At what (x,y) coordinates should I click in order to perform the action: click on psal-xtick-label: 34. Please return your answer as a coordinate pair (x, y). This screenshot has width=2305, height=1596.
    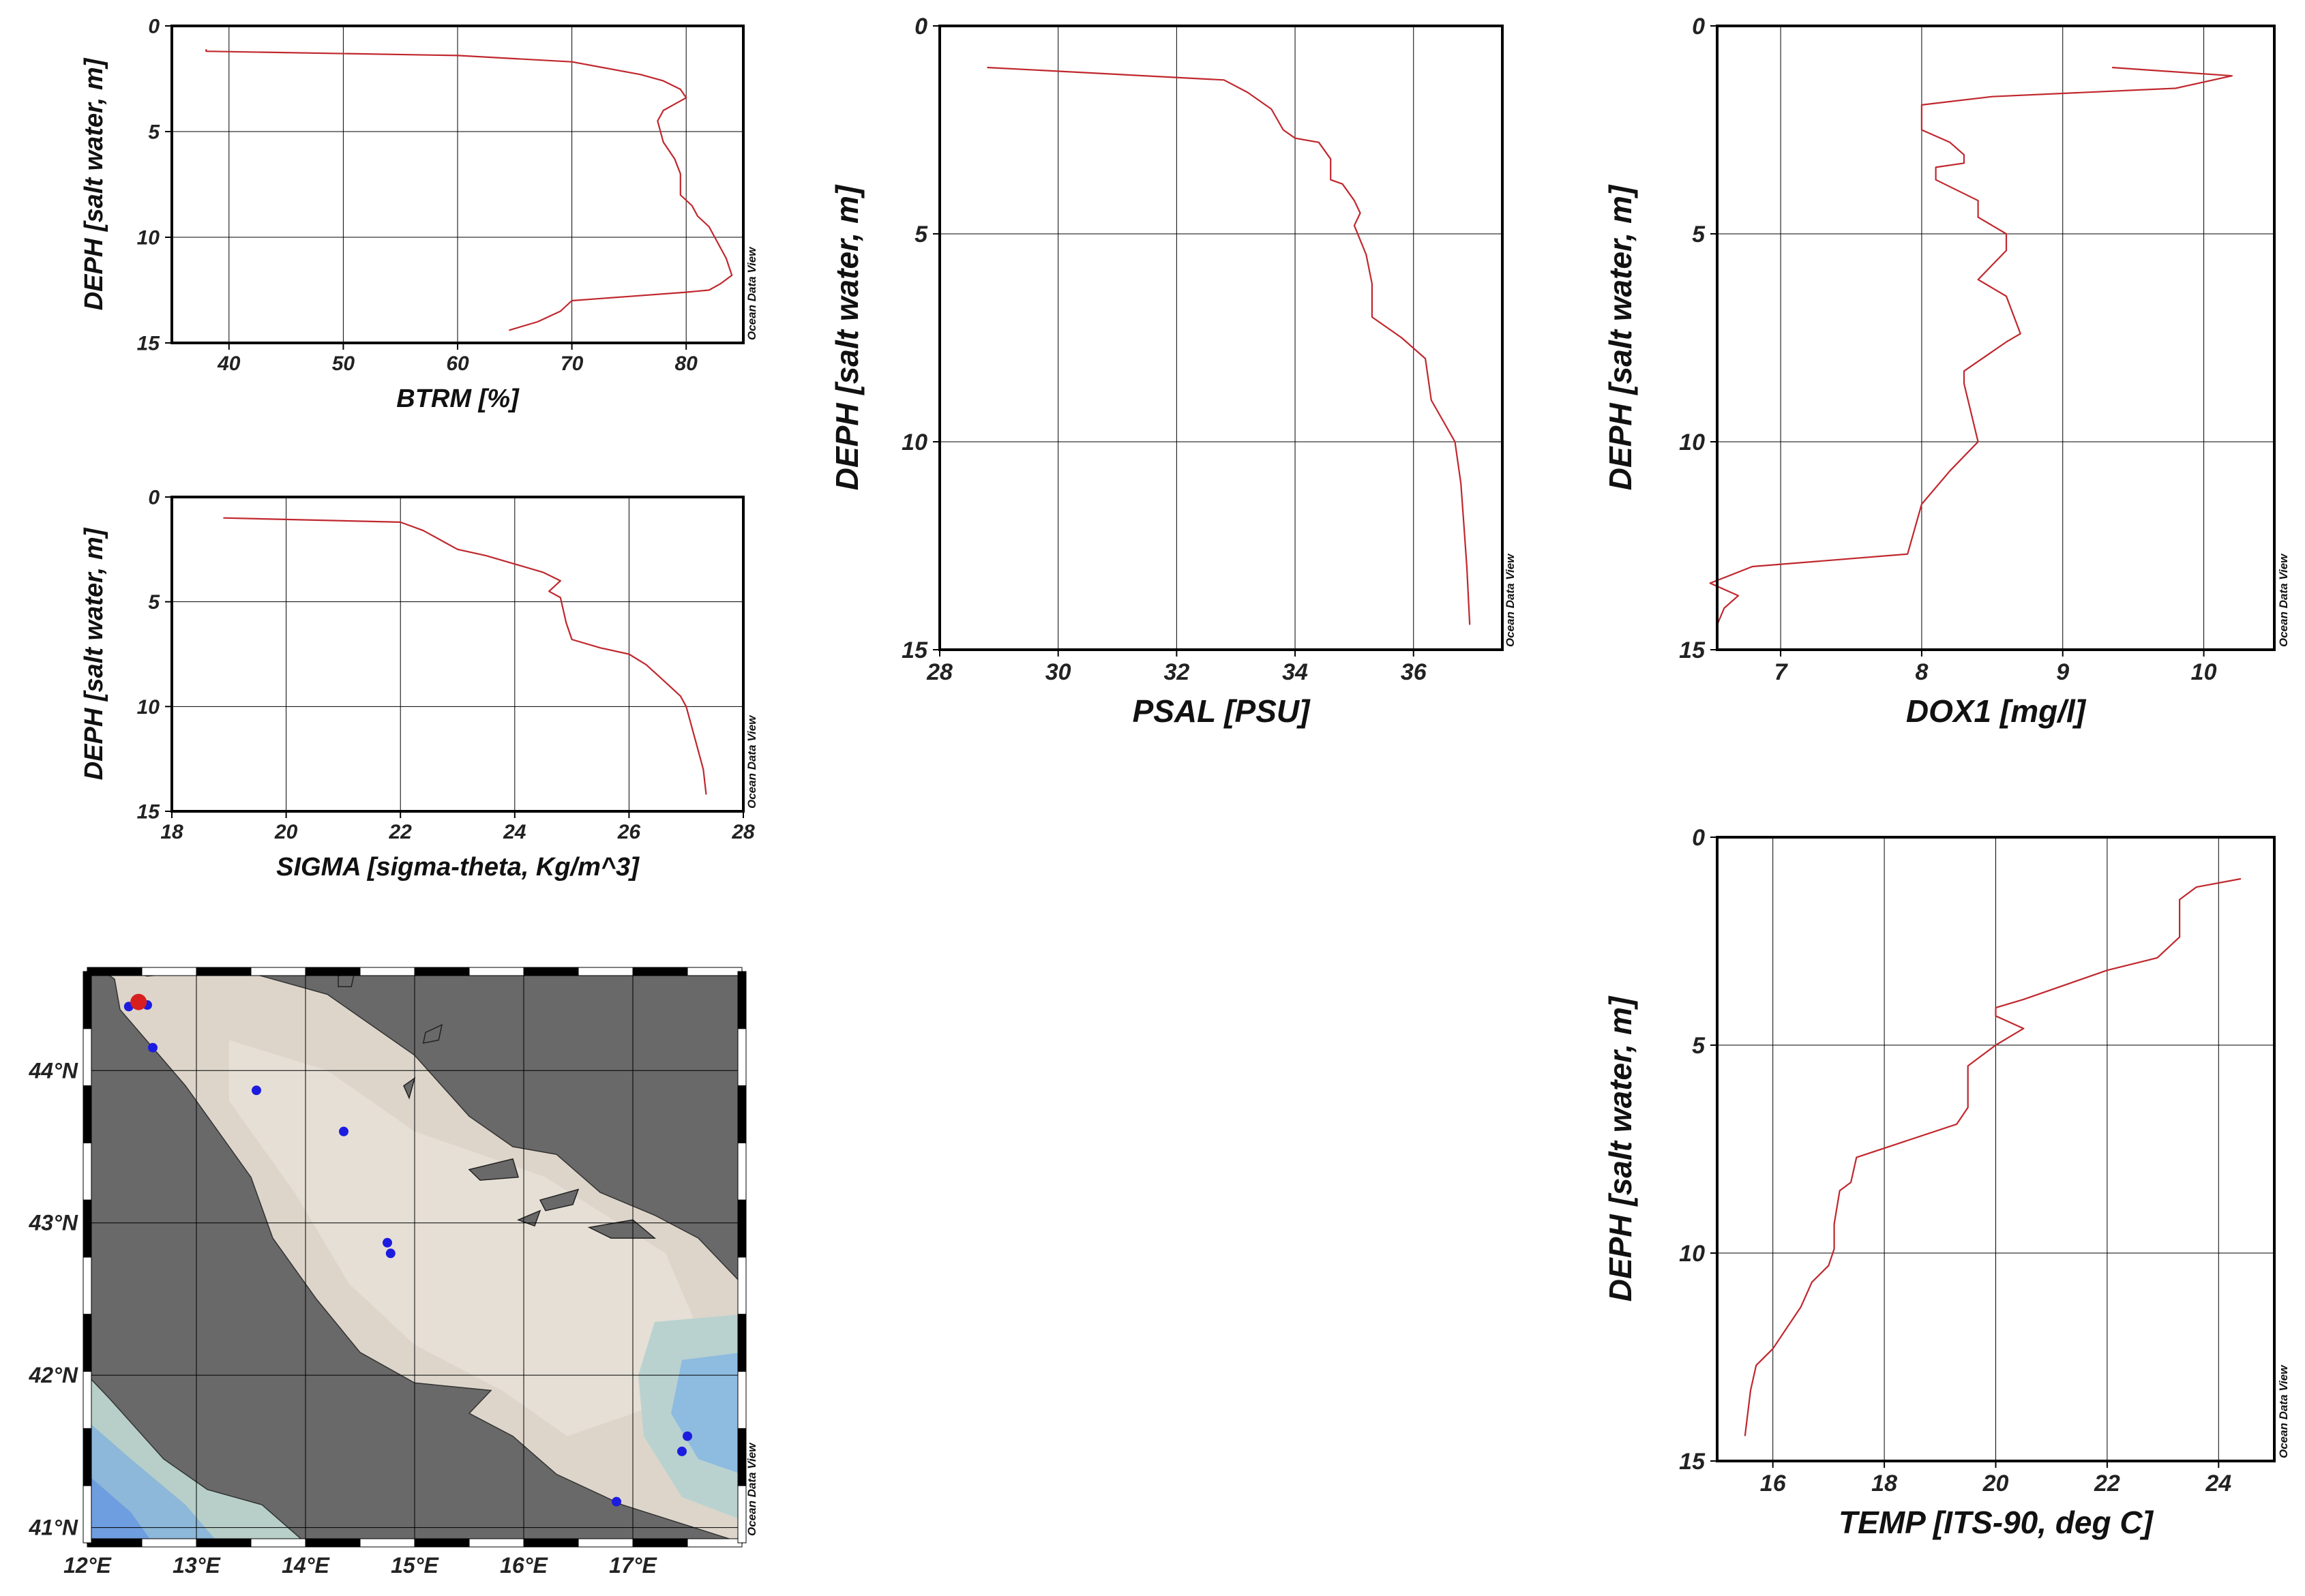
    Looking at the image, I should click on (1295, 672).